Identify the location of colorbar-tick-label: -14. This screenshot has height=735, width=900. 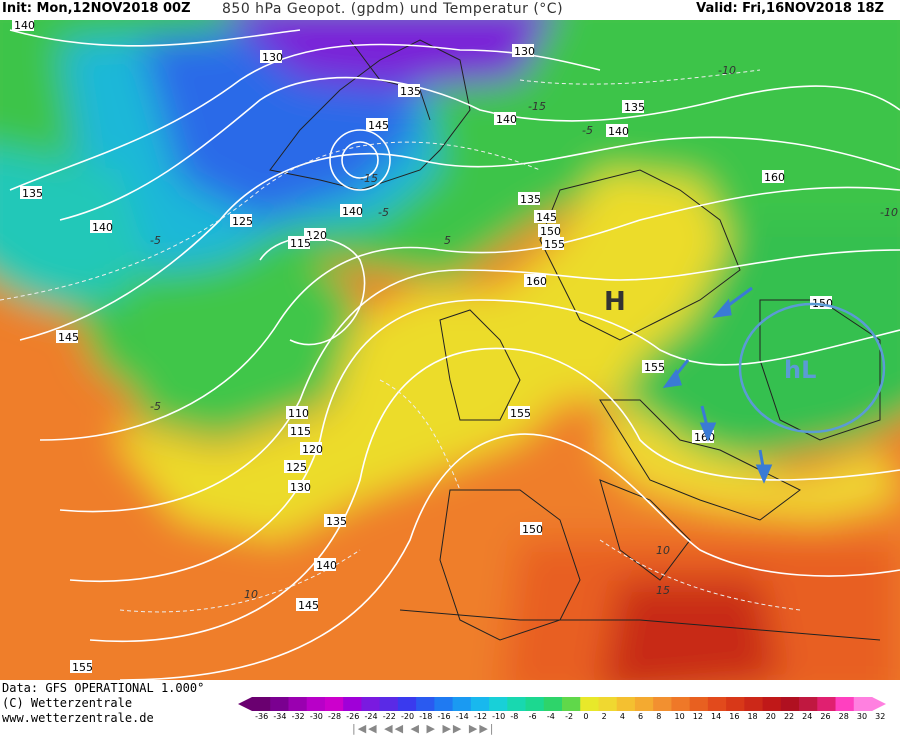
(462, 716).